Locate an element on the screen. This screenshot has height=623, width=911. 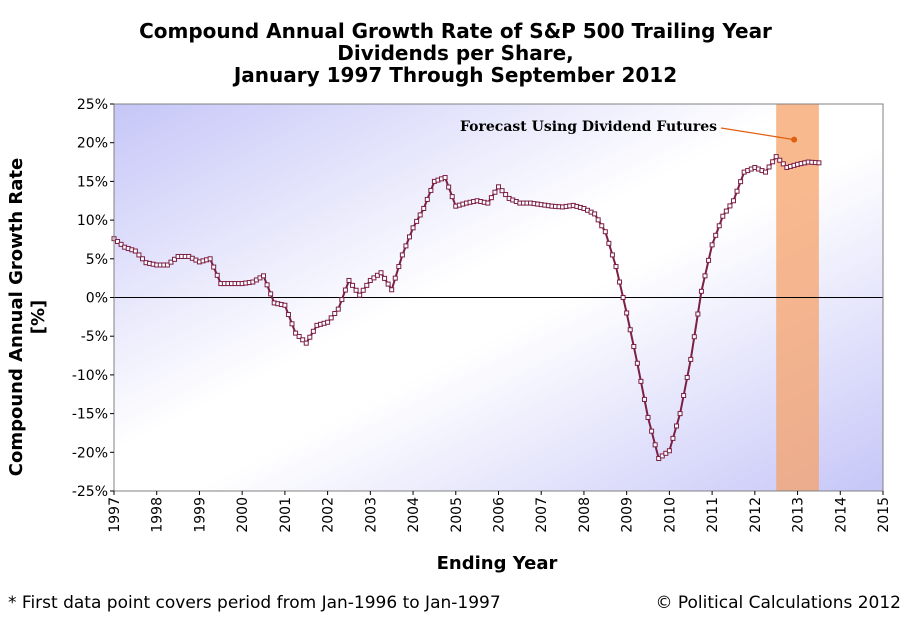
x-tick-label: 2001 is located at coordinates (286, 515).